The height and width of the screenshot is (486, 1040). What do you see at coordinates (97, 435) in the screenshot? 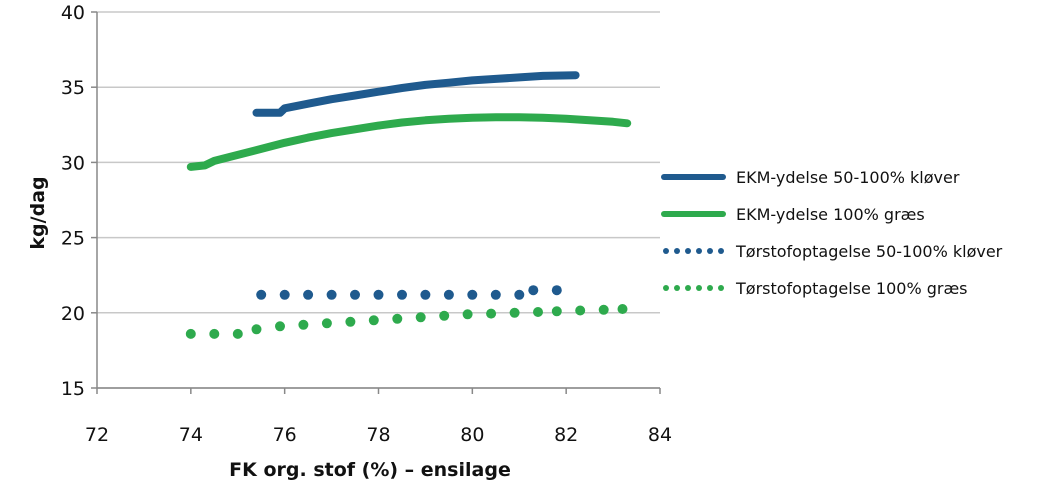
I see `x-tick-label: 72` at bounding box center [97, 435].